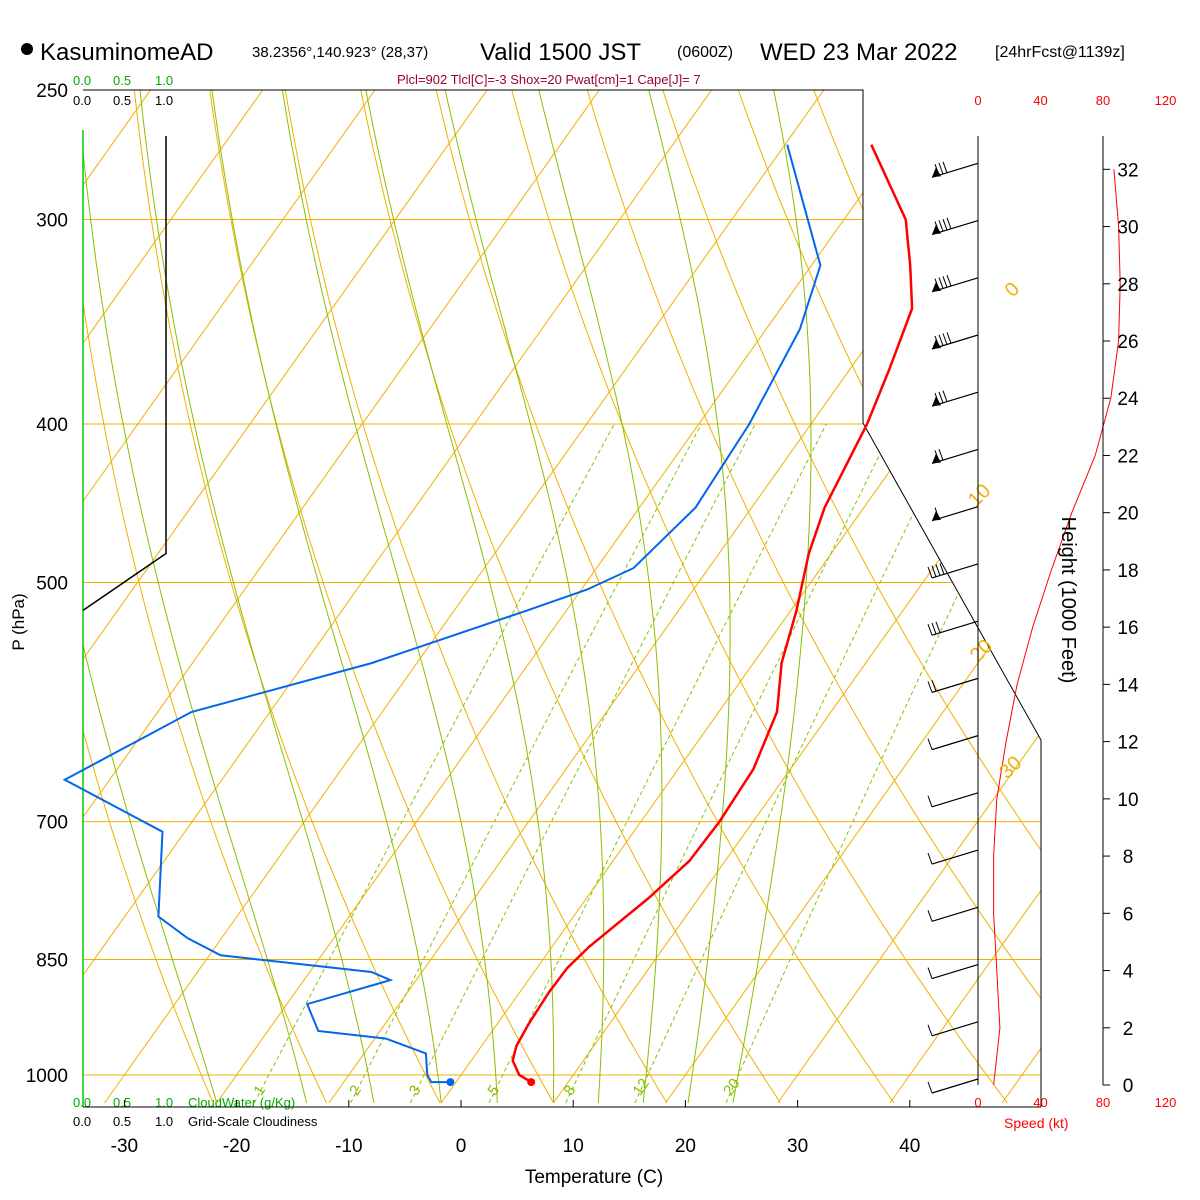  I want to click on x-tick-label: -20, so click(236, 1146).